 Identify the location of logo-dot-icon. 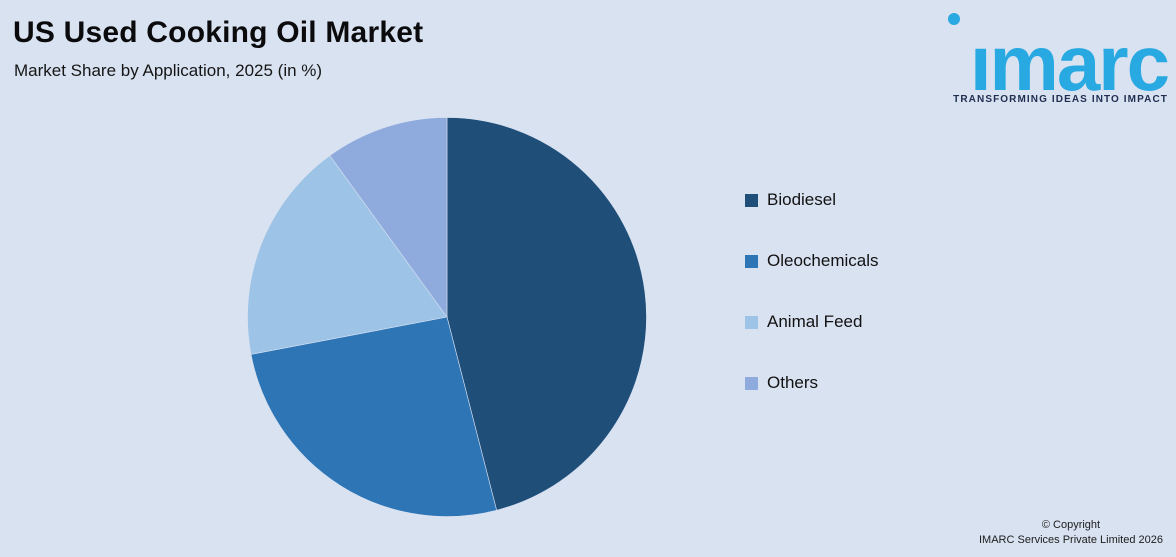
(954, 19).